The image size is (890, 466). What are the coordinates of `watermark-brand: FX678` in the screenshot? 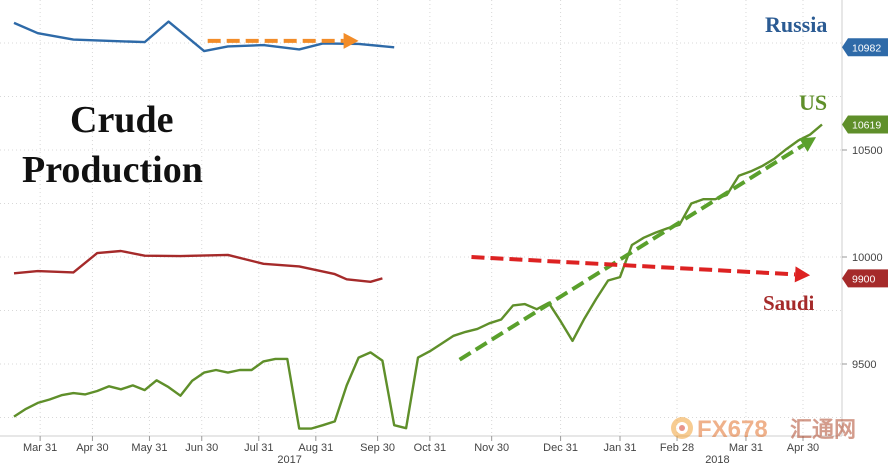 It's located at (732, 429).